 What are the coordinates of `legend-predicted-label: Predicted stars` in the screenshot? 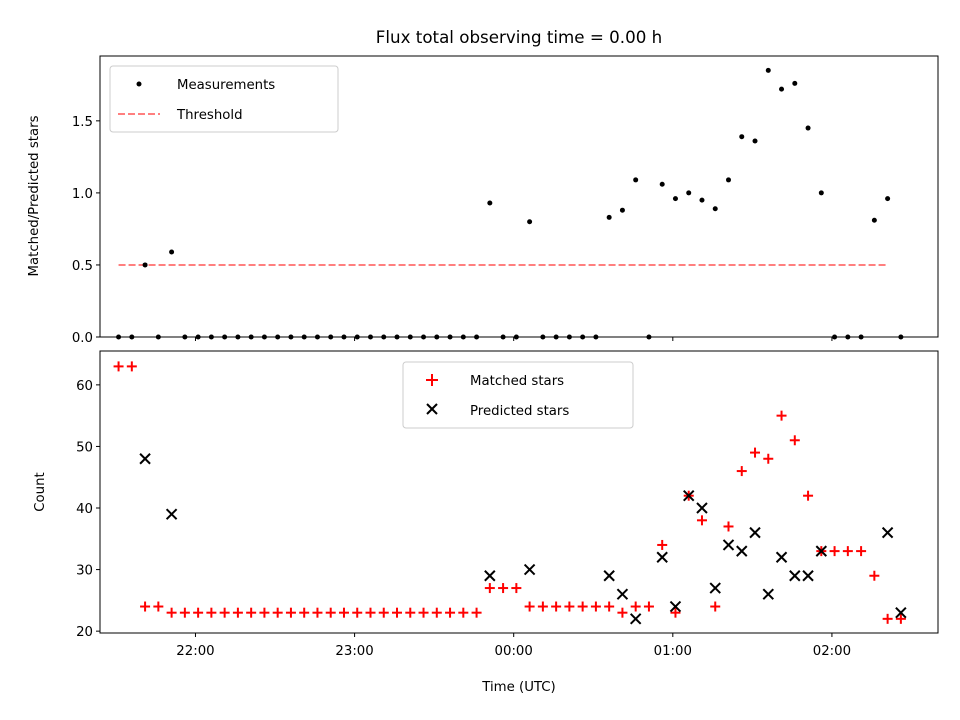 It's located at (519, 411).